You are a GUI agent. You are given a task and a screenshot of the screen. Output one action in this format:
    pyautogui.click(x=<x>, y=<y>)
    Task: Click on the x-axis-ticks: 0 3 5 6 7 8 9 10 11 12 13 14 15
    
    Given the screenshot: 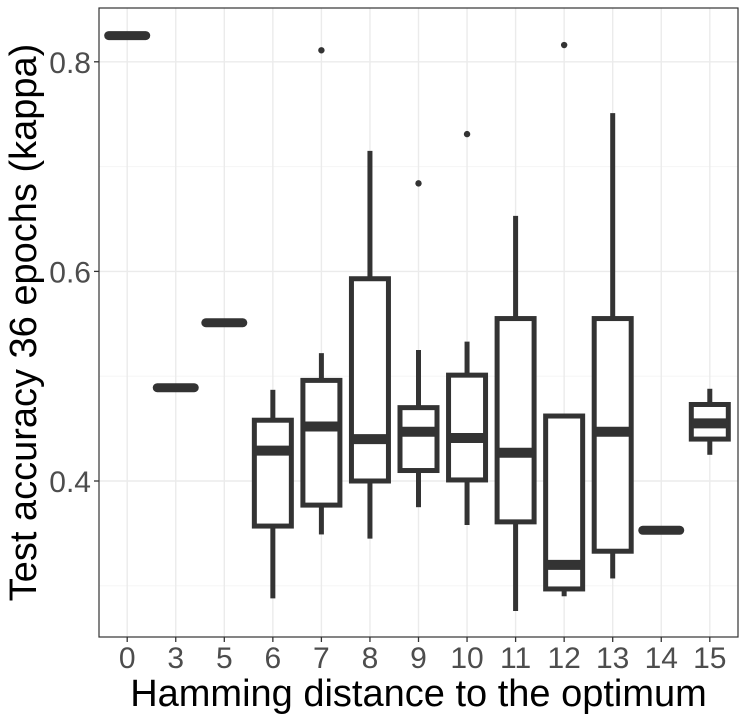 What is the action you would take?
    pyautogui.click(x=422, y=656)
    